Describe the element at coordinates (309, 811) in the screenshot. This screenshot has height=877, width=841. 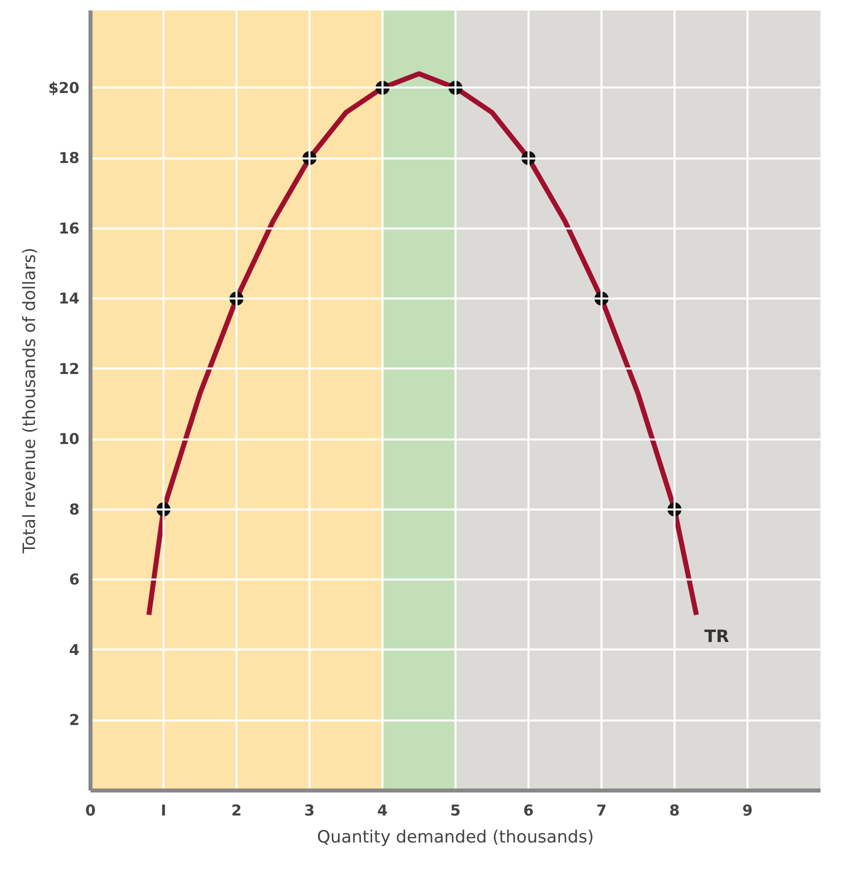
I see `x-tick-label: 3` at that location.